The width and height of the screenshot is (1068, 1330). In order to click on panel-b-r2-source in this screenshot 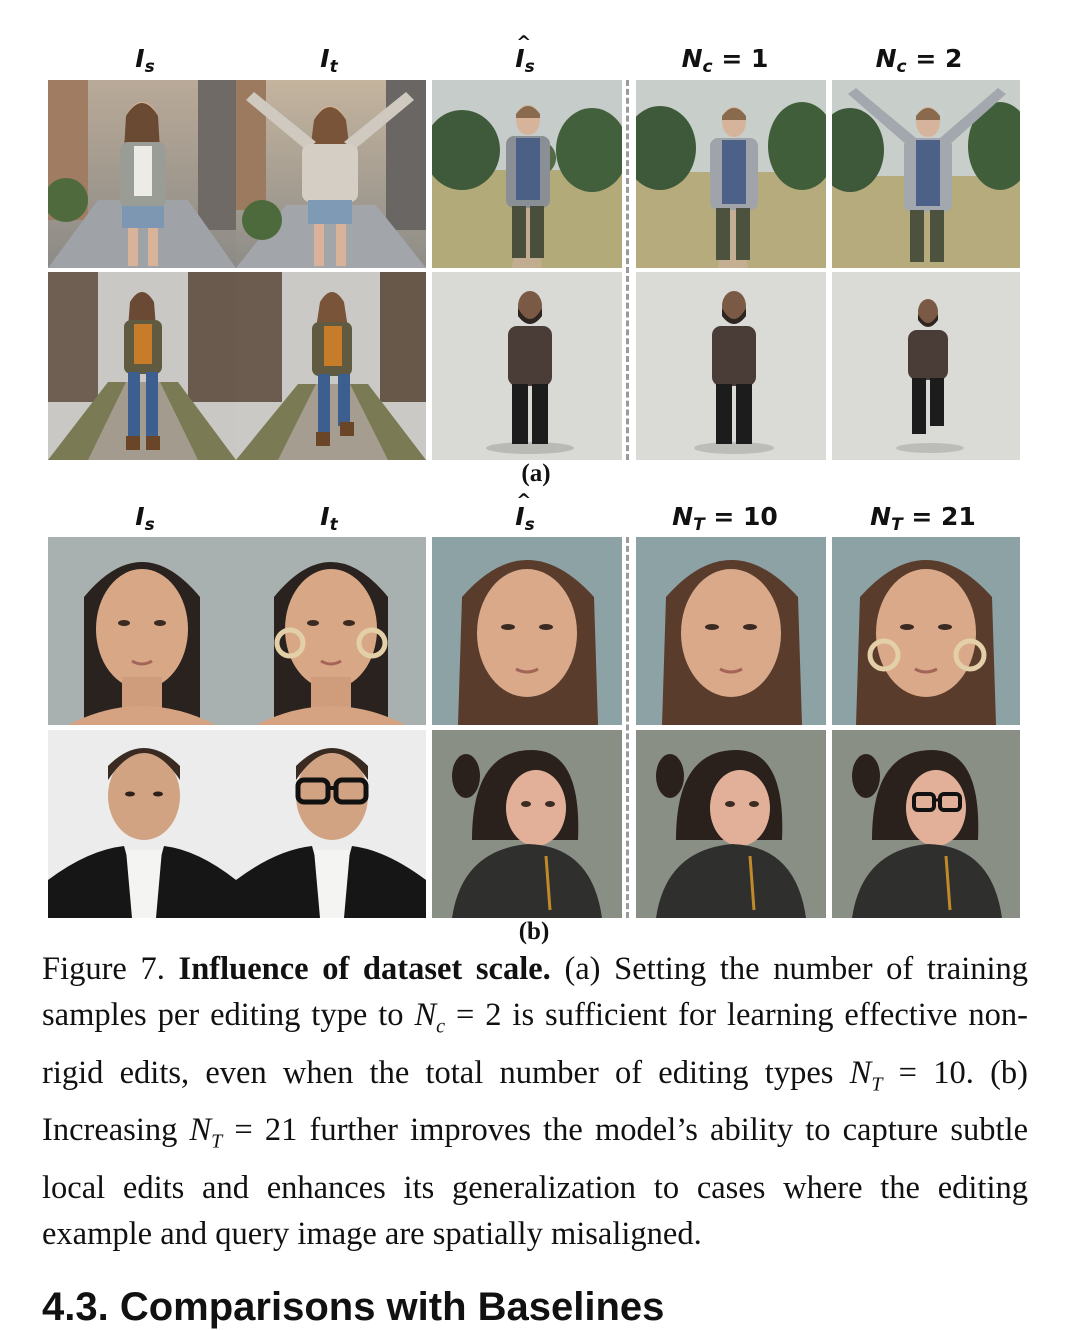, I will do `click(142, 824)`.